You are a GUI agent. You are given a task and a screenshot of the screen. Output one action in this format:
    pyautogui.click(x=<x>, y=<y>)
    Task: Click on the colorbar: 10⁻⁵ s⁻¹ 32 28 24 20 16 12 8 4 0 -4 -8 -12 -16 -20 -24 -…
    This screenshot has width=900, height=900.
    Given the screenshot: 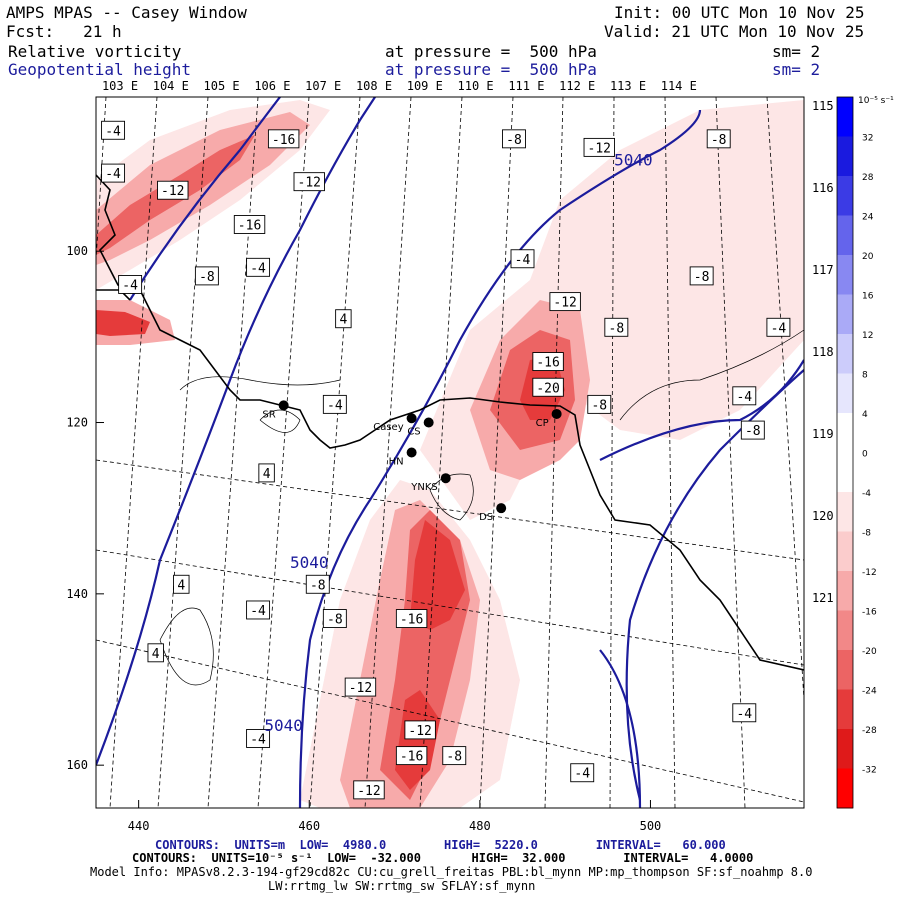 What is the action you would take?
    pyautogui.click(x=865, y=452)
    